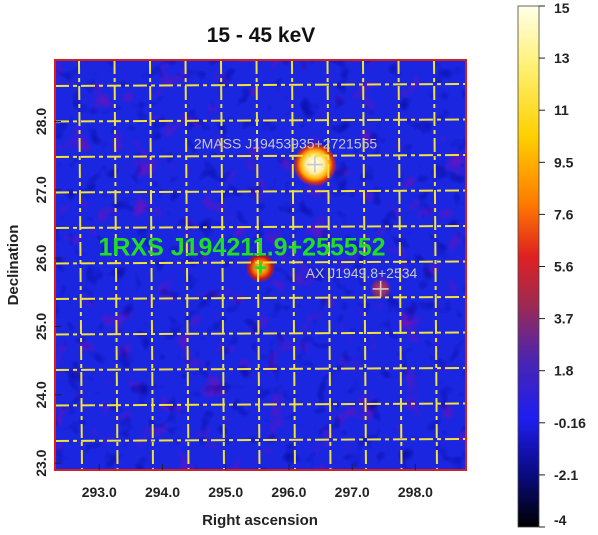 Image resolution: width=598 pixels, height=535 pixels. What do you see at coordinates (362, 273) in the screenshot?
I see `source-label-2: AX J1949.8+2534` at bounding box center [362, 273].